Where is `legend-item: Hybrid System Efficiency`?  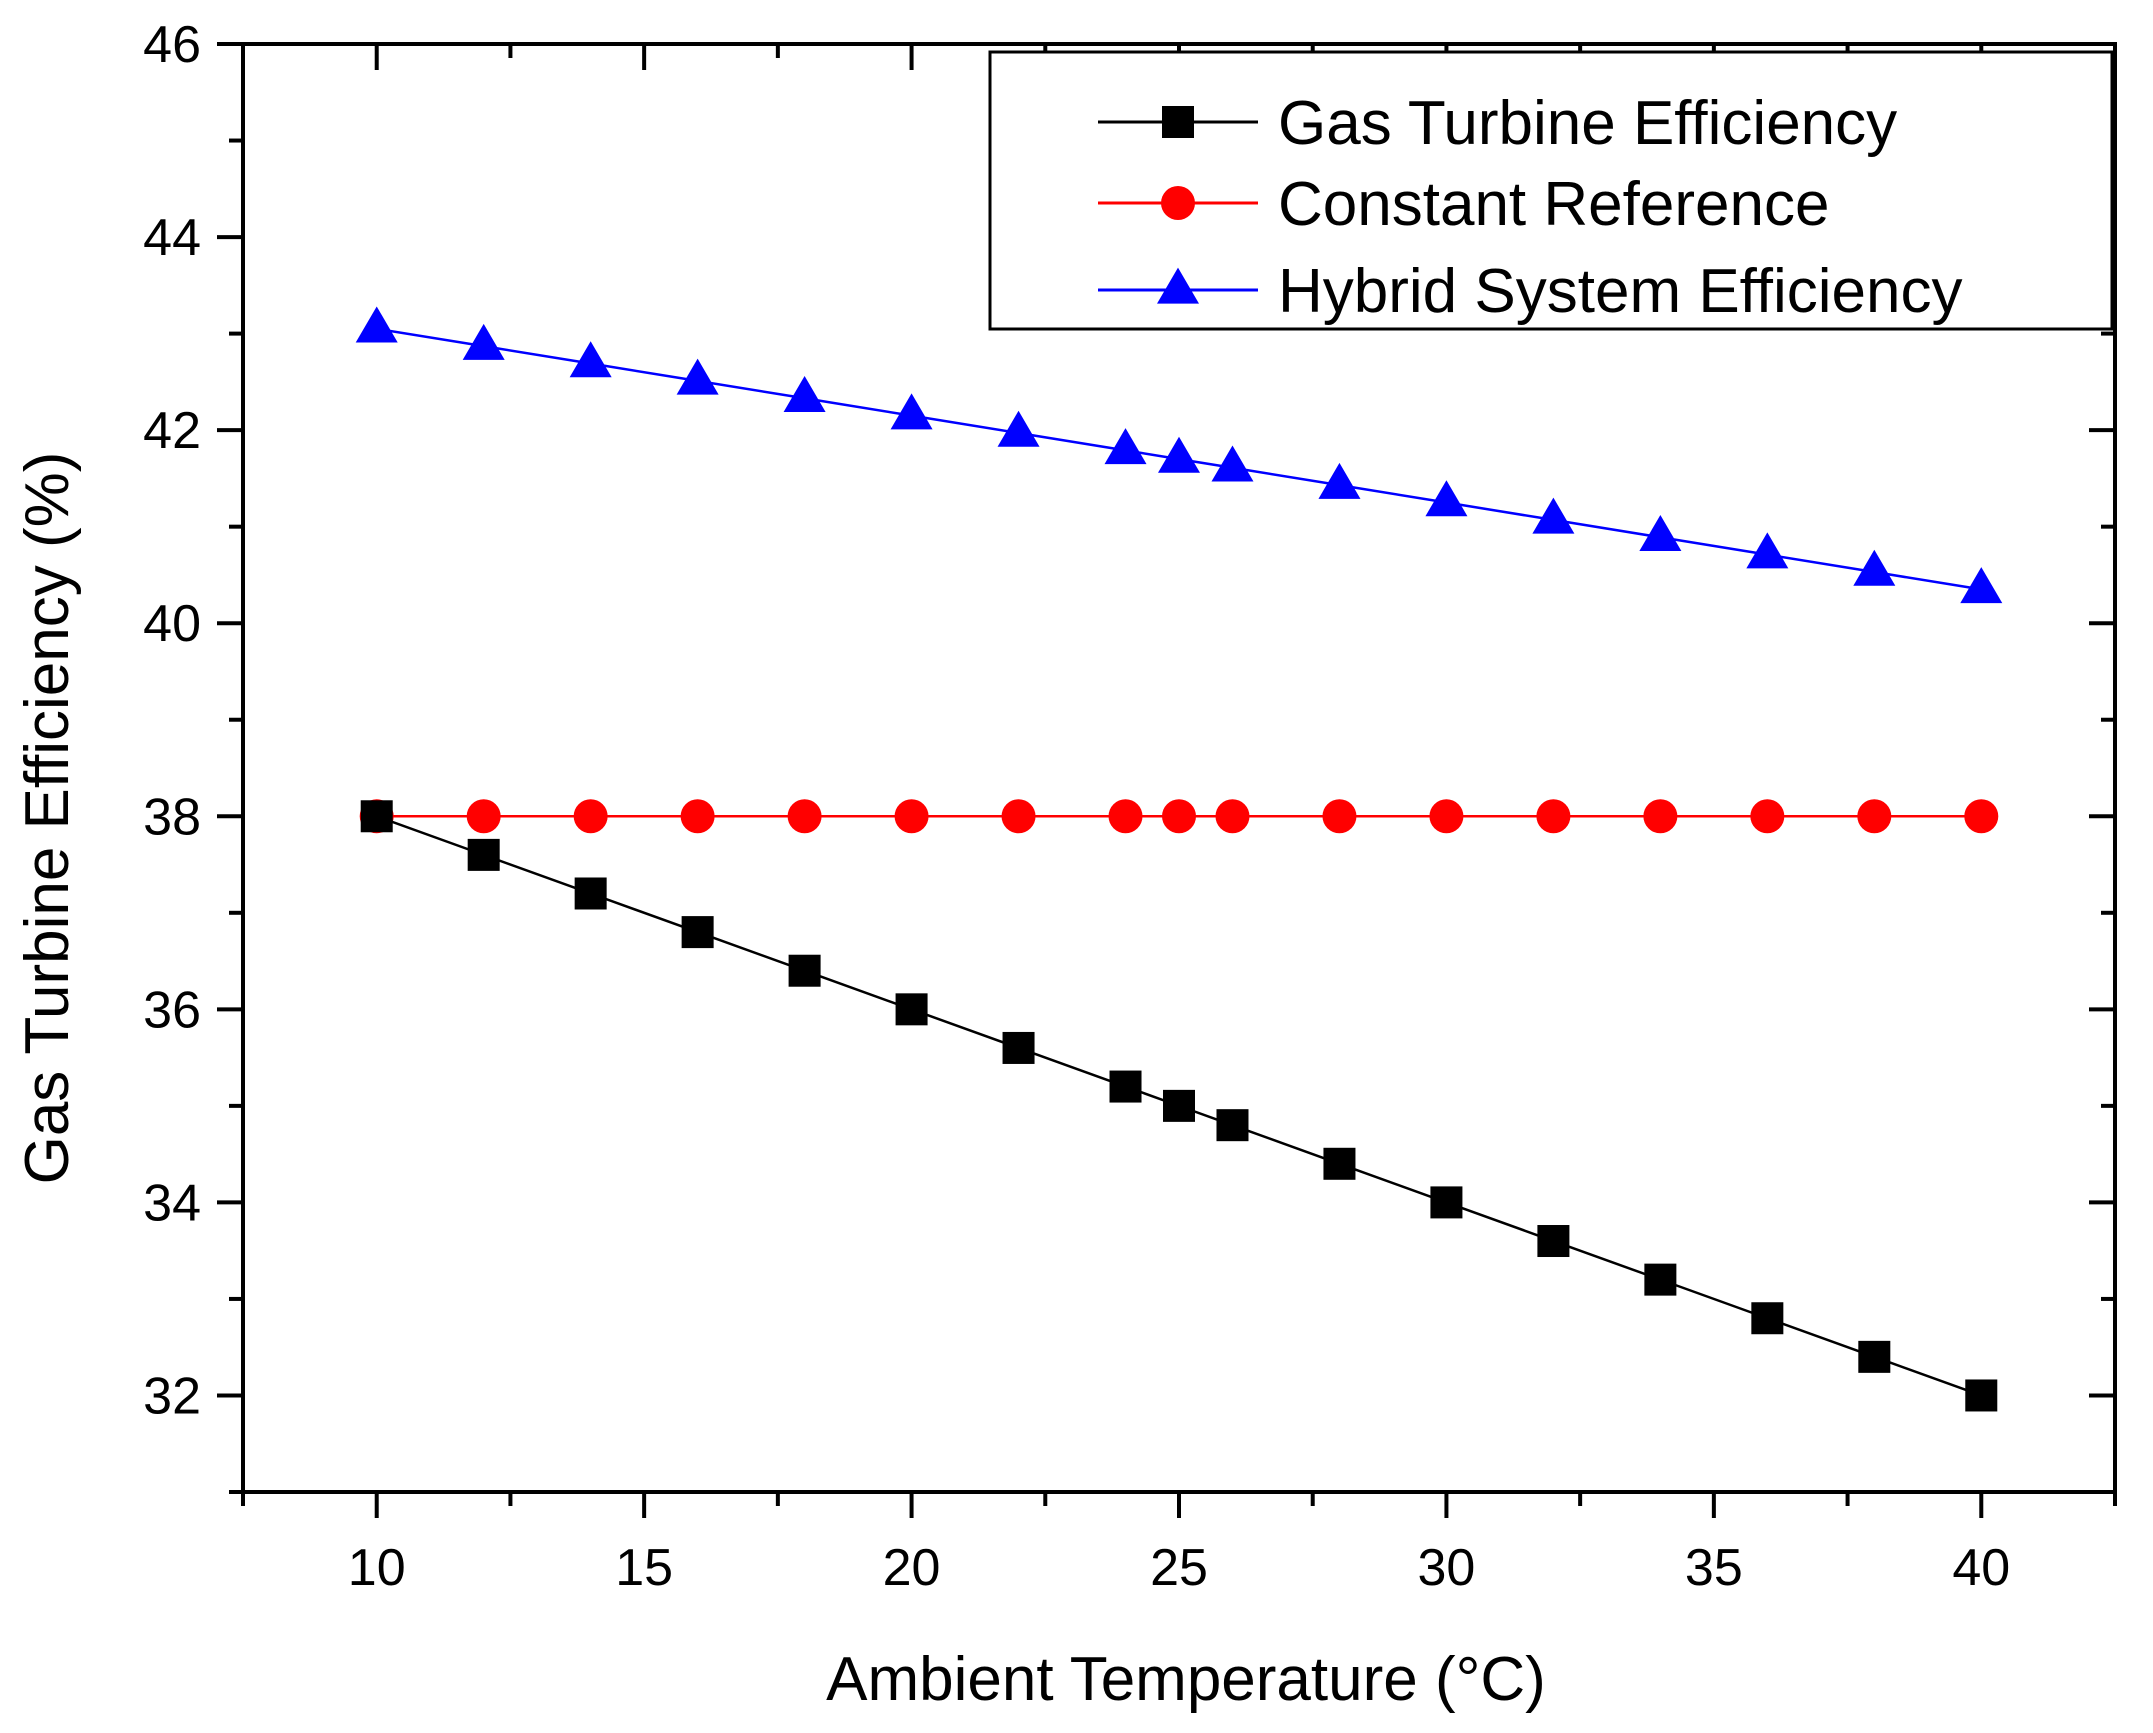
legend-item: Hybrid System Efficiency is located at coordinates (1530, 291).